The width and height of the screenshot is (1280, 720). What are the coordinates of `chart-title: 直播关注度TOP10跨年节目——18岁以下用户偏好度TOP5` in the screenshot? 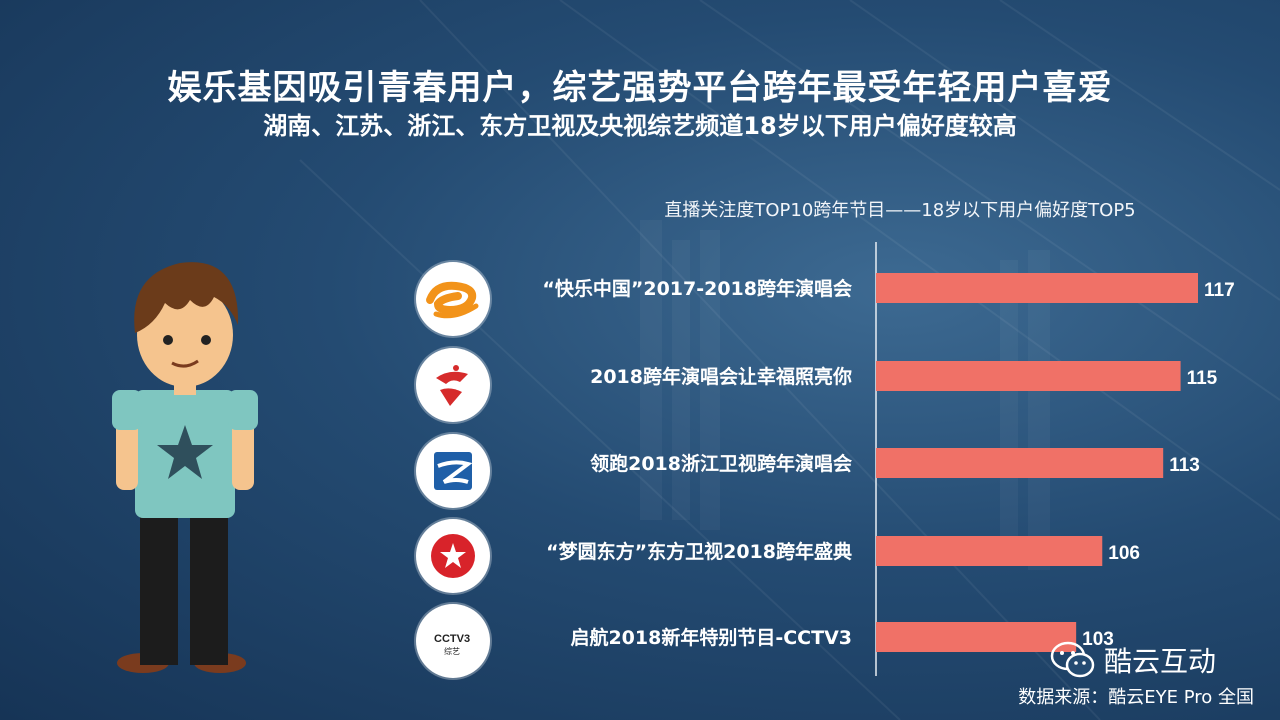 It's located at (900, 210).